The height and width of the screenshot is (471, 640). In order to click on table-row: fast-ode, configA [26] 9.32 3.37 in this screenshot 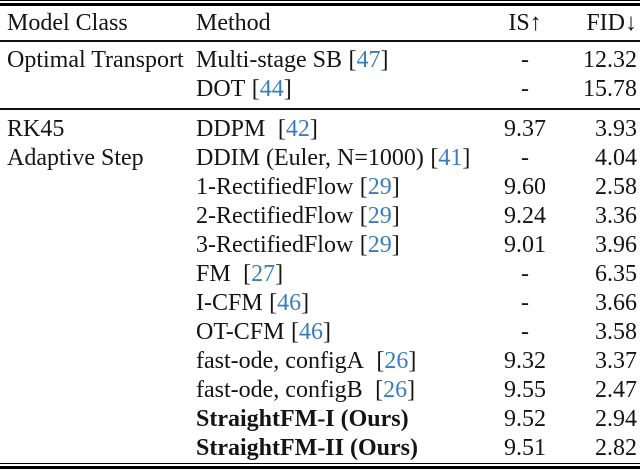, I will do `click(320, 361)`.